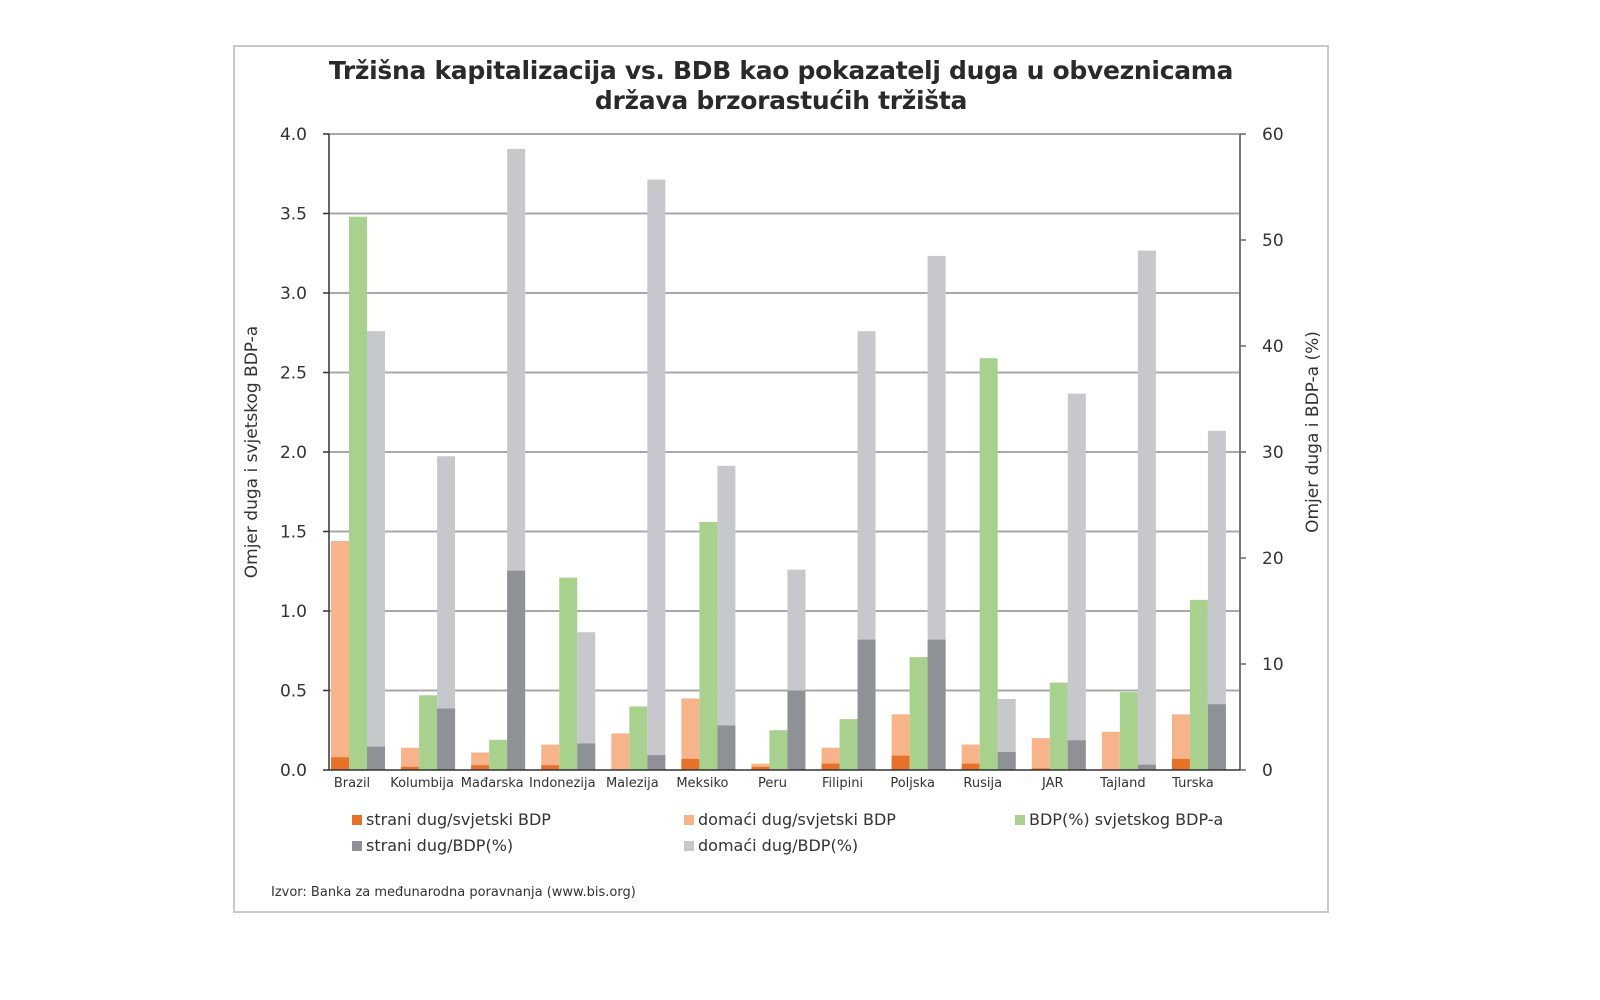 The image size is (1600, 1000). I want to click on y2-tick-label: 40, so click(1273, 347).